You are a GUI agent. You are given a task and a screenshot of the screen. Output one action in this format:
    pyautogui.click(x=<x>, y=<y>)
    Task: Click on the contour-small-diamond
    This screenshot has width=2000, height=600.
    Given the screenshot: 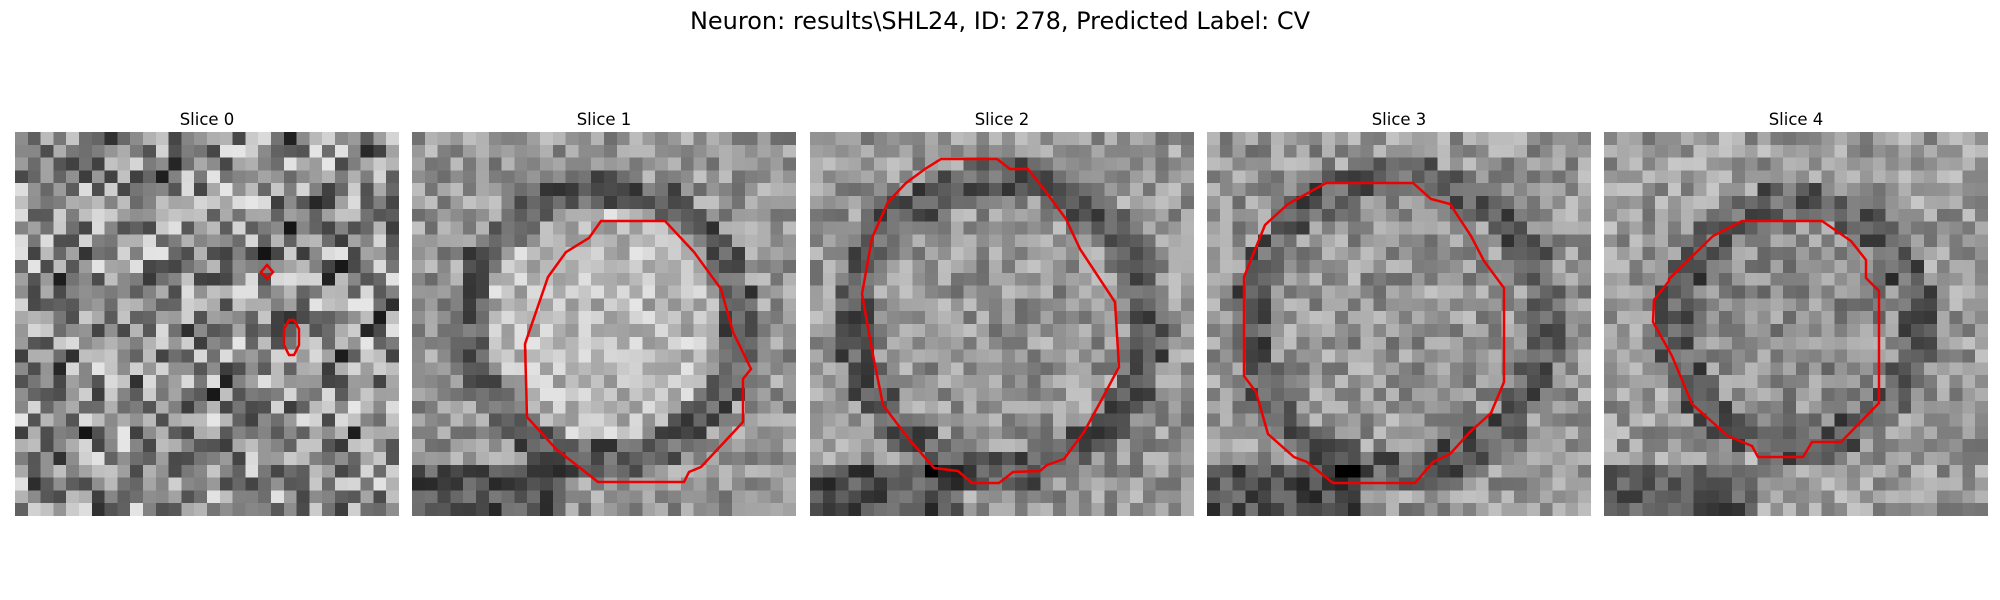 What is the action you would take?
    pyautogui.click(x=267, y=272)
    